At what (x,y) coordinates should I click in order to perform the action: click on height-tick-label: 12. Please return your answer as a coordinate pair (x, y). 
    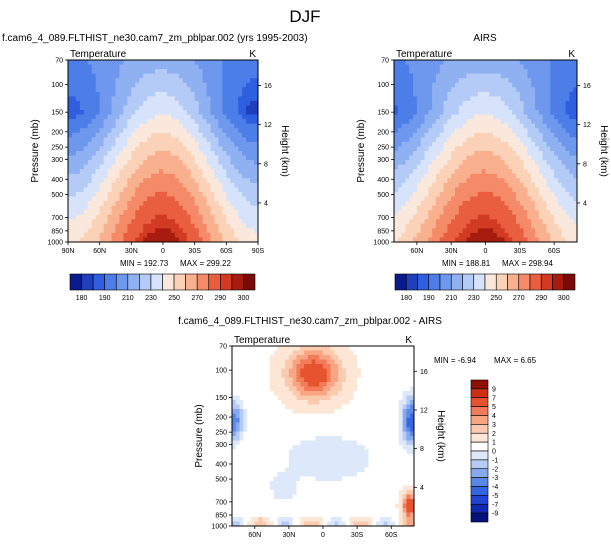
    Looking at the image, I should click on (587, 125).